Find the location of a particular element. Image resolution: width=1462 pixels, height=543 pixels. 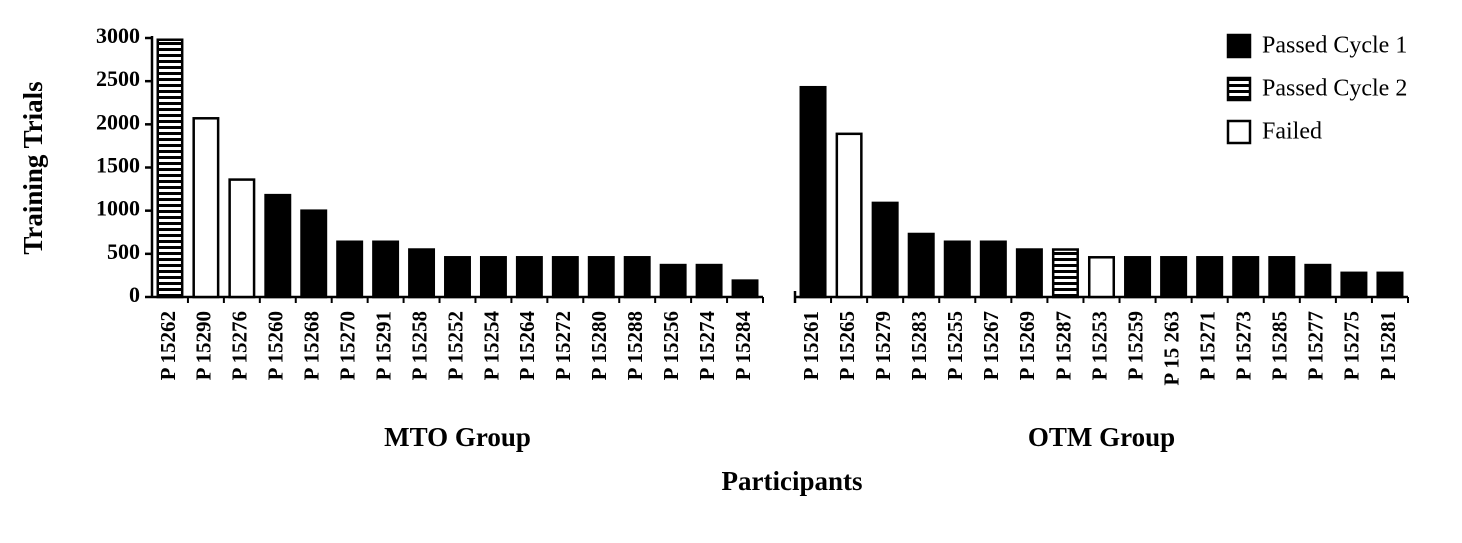

x-tick-label: P 15261 is located at coordinates (811, 345).